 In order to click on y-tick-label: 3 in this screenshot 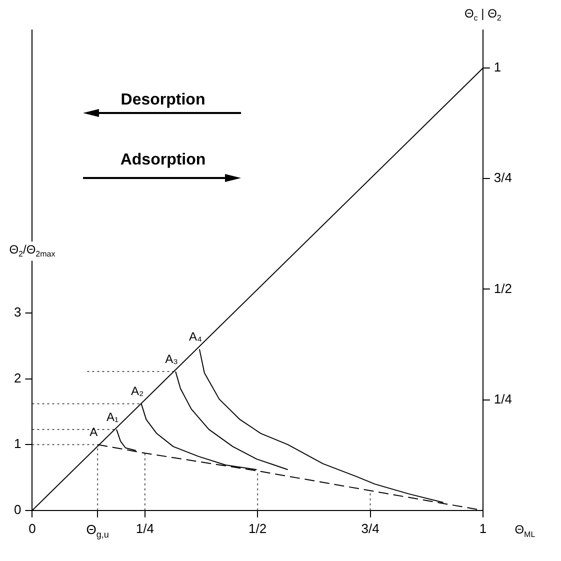, I will do `click(18, 312)`.